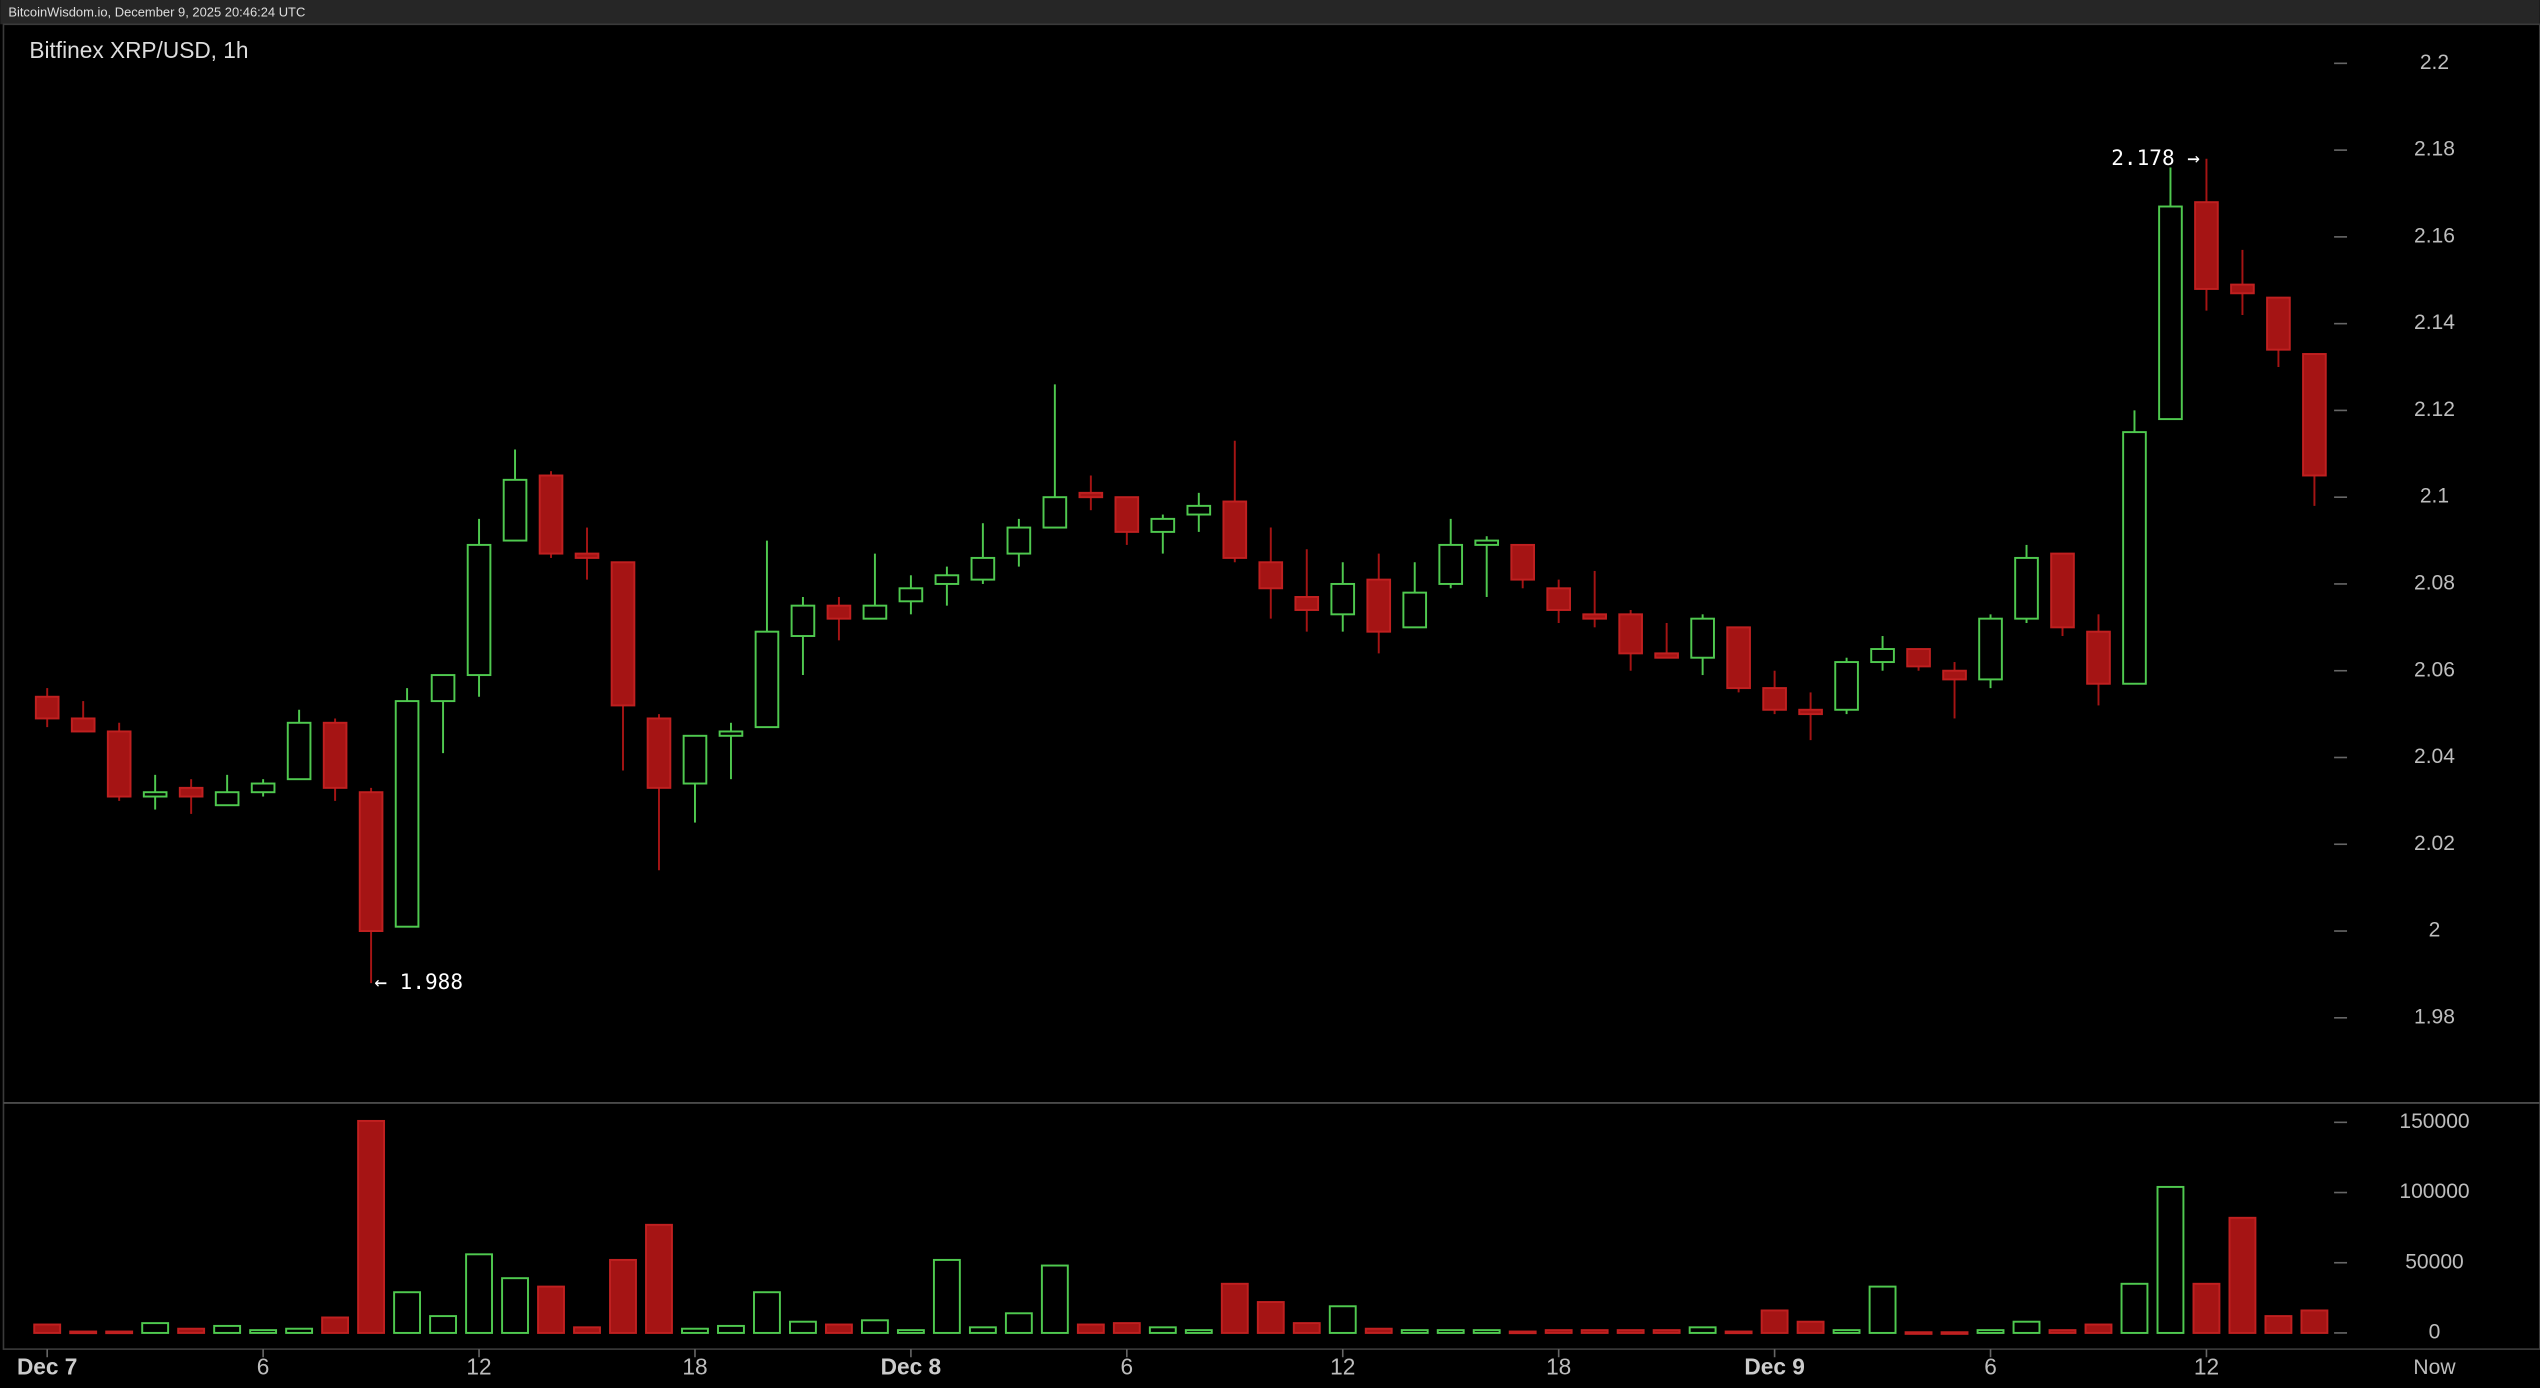 The height and width of the screenshot is (1388, 2540). Describe the element at coordinates (2434, 583) in the screenshot. I see `y-tick-label: 2.08` at that location.